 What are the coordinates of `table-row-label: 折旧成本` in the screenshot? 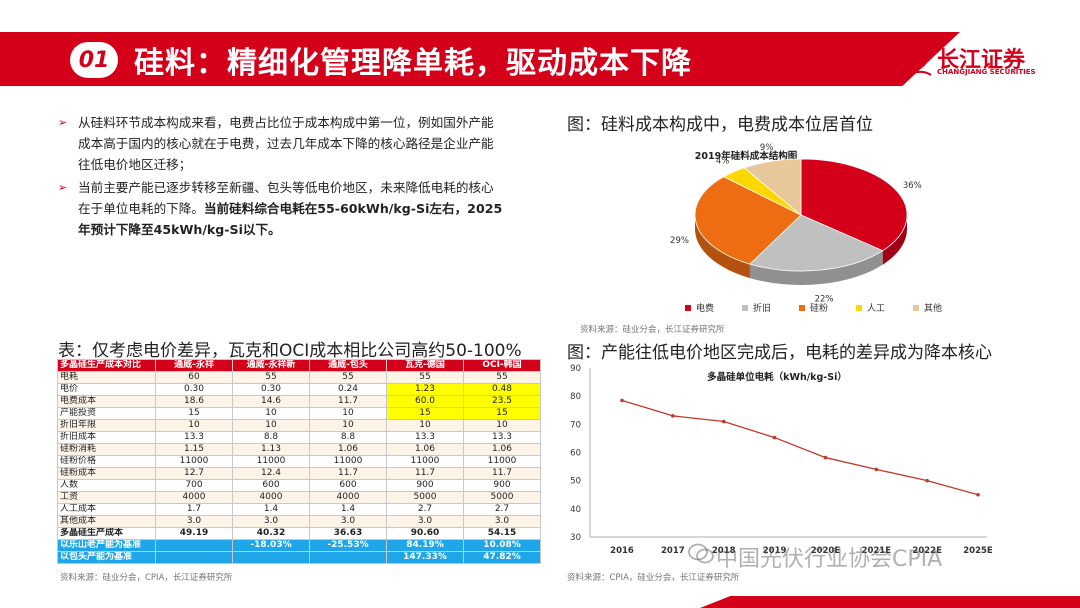 It's located at (106, 437).